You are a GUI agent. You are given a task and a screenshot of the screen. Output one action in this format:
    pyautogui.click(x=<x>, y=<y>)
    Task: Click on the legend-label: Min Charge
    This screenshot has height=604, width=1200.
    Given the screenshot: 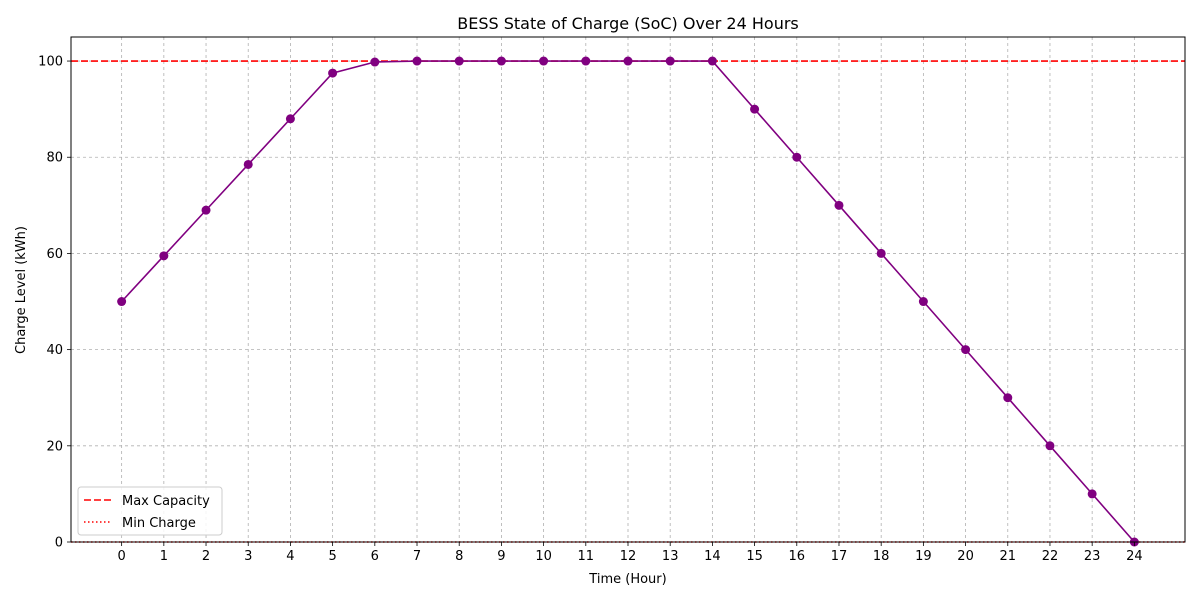 What is the action you would take?
    pyautogui.click(x=159, y=523)
    